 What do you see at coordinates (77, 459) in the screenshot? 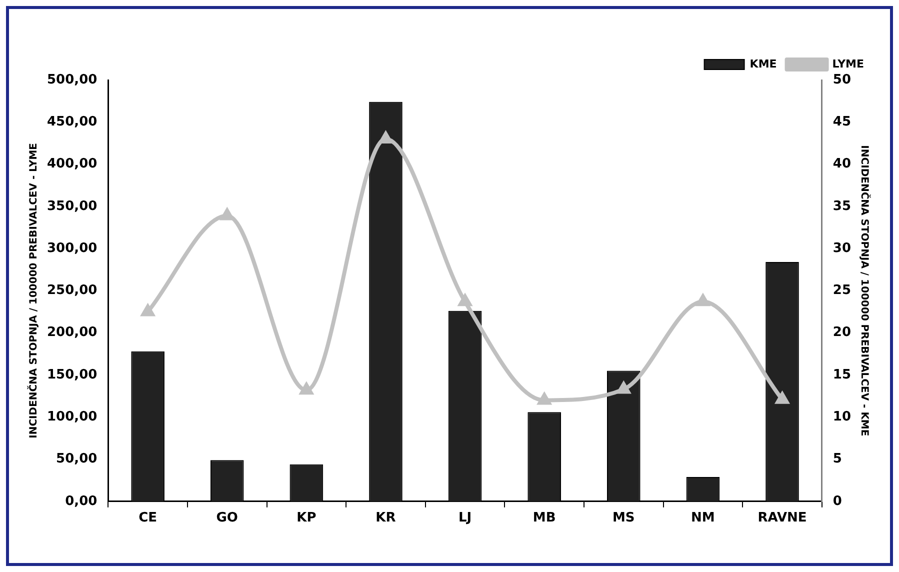
I see `y-tick-label: 50,00` at bounding box center [77, 459].